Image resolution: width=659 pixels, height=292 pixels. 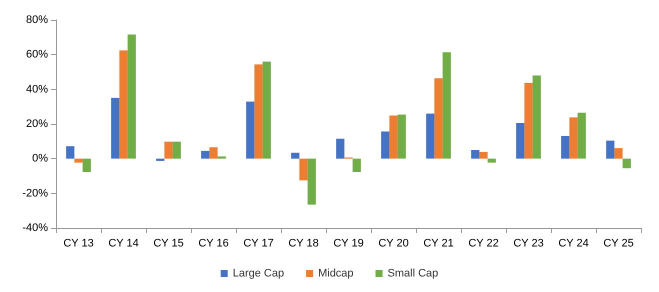 What do you see at coordinates (618, 244) in the screenshot?
I see `x-tick-label: CY 25` at bounding box center [618, 244].